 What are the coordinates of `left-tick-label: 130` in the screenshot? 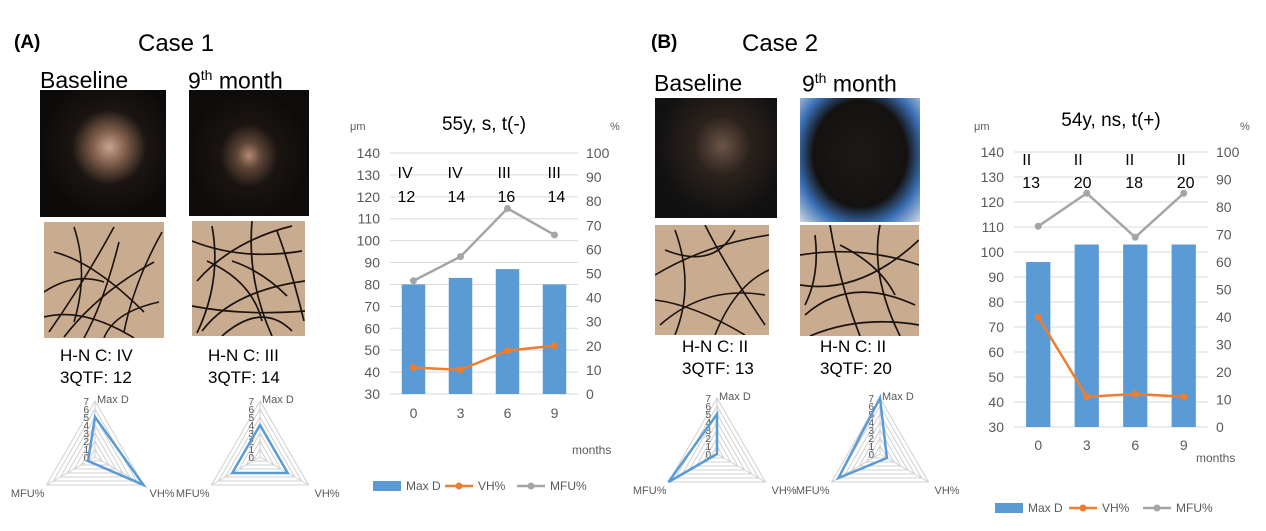 It's located at (993, 177).